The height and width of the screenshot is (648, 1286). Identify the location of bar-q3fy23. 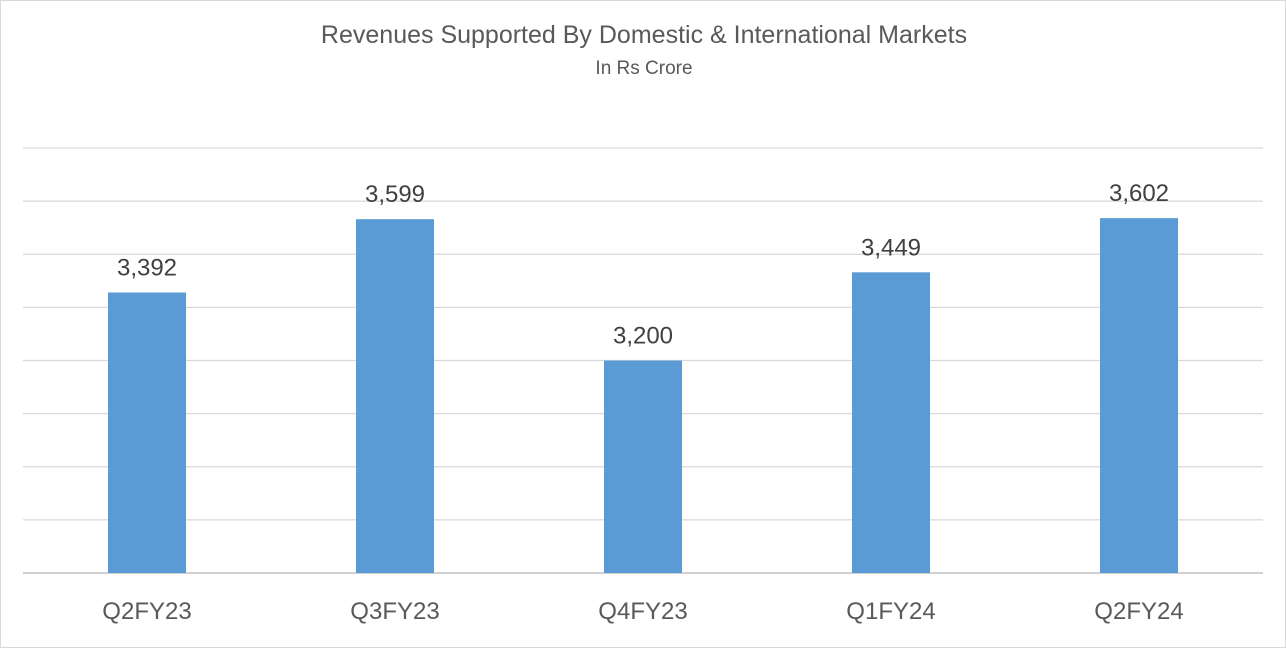
(395, 396).